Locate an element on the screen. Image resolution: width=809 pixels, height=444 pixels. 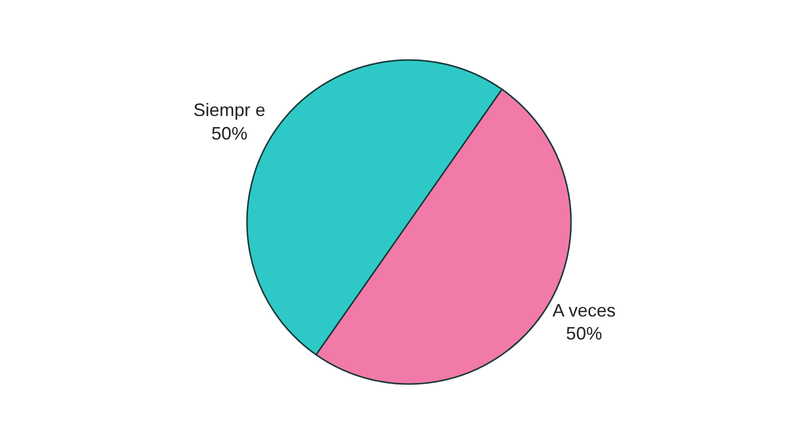
slice-label: A veces is located at coordinates (584, 310).